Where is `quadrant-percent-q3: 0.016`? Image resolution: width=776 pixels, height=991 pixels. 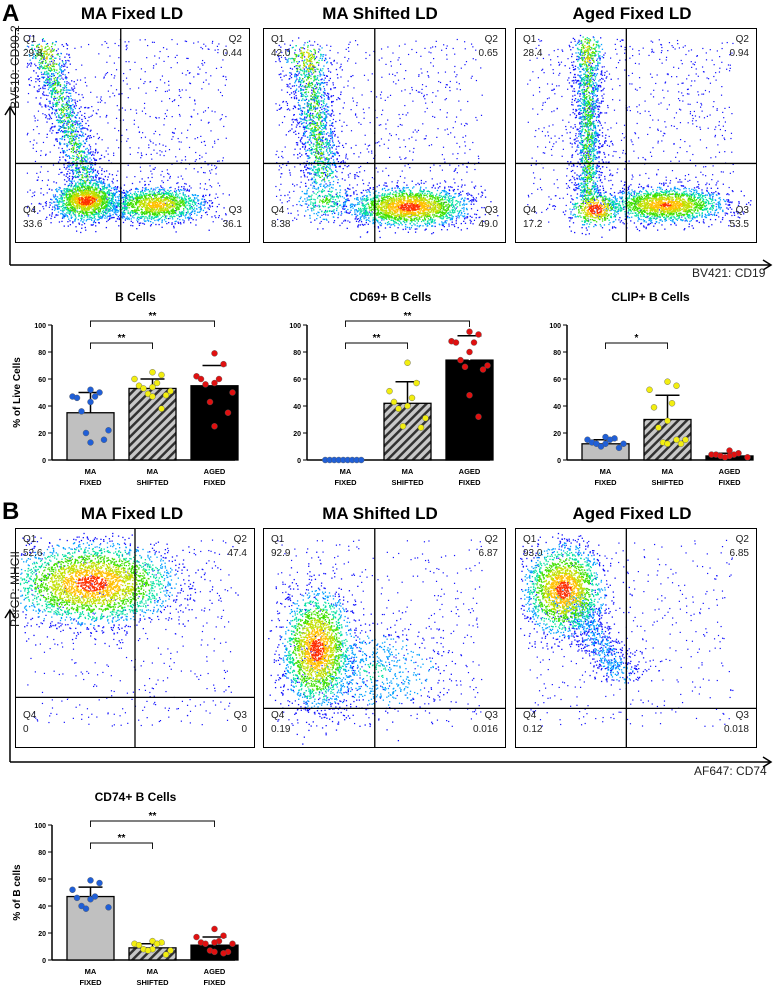
quadrant-percent-q3: 0.016 is located at coordinates (485, 729).